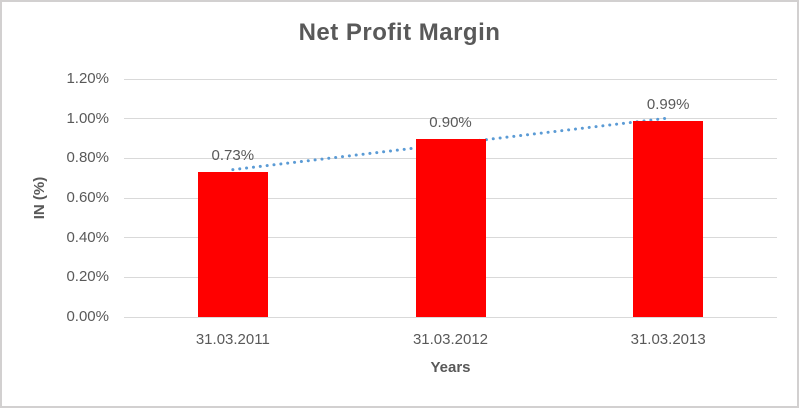 The width and height of the screenshot is (799, 408). Describe the element at coordinates (232, 244) in the screenshot. I see `bar-31.03.2011` at that location.